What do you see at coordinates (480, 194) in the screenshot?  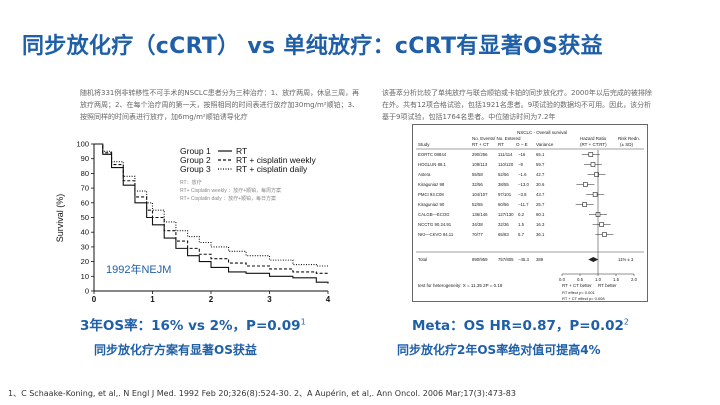 I see `forest-cell: 104/107` at bounding box center [480, 194].